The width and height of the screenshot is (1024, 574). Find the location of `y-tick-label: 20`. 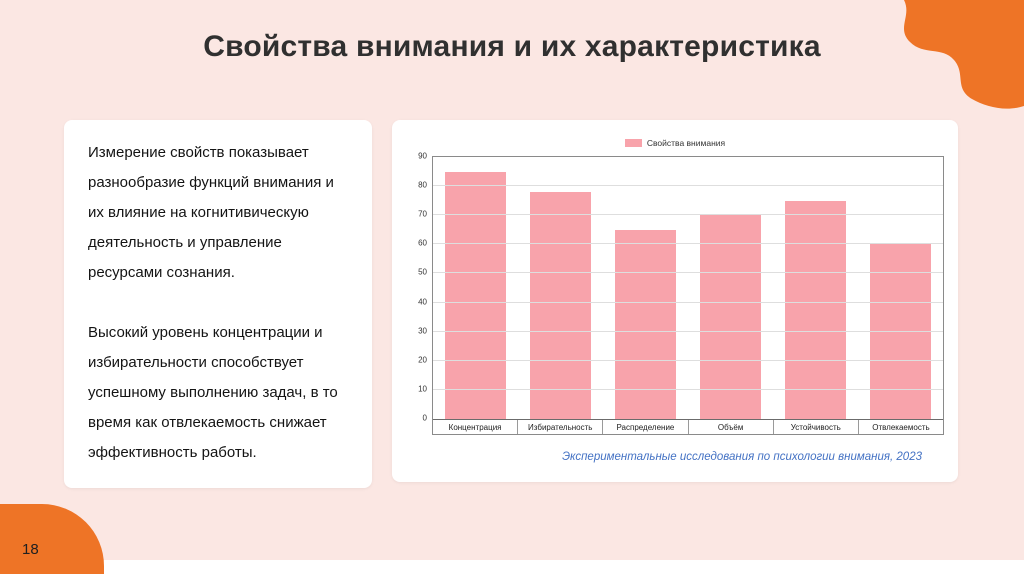

y-tick-label: 20 is located at coordinates (422, 360).